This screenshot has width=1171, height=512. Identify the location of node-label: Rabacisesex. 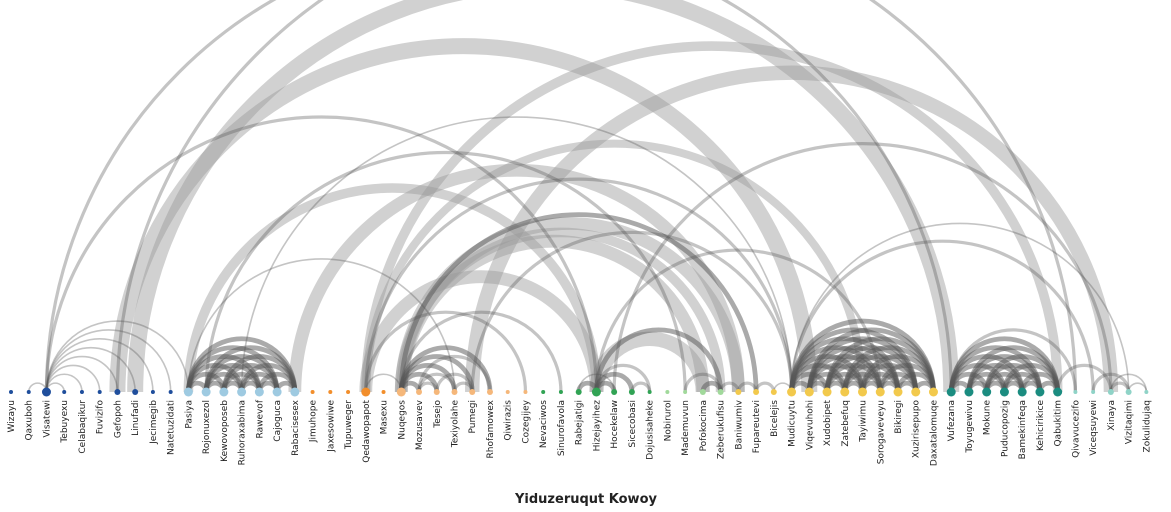
(296, 427).